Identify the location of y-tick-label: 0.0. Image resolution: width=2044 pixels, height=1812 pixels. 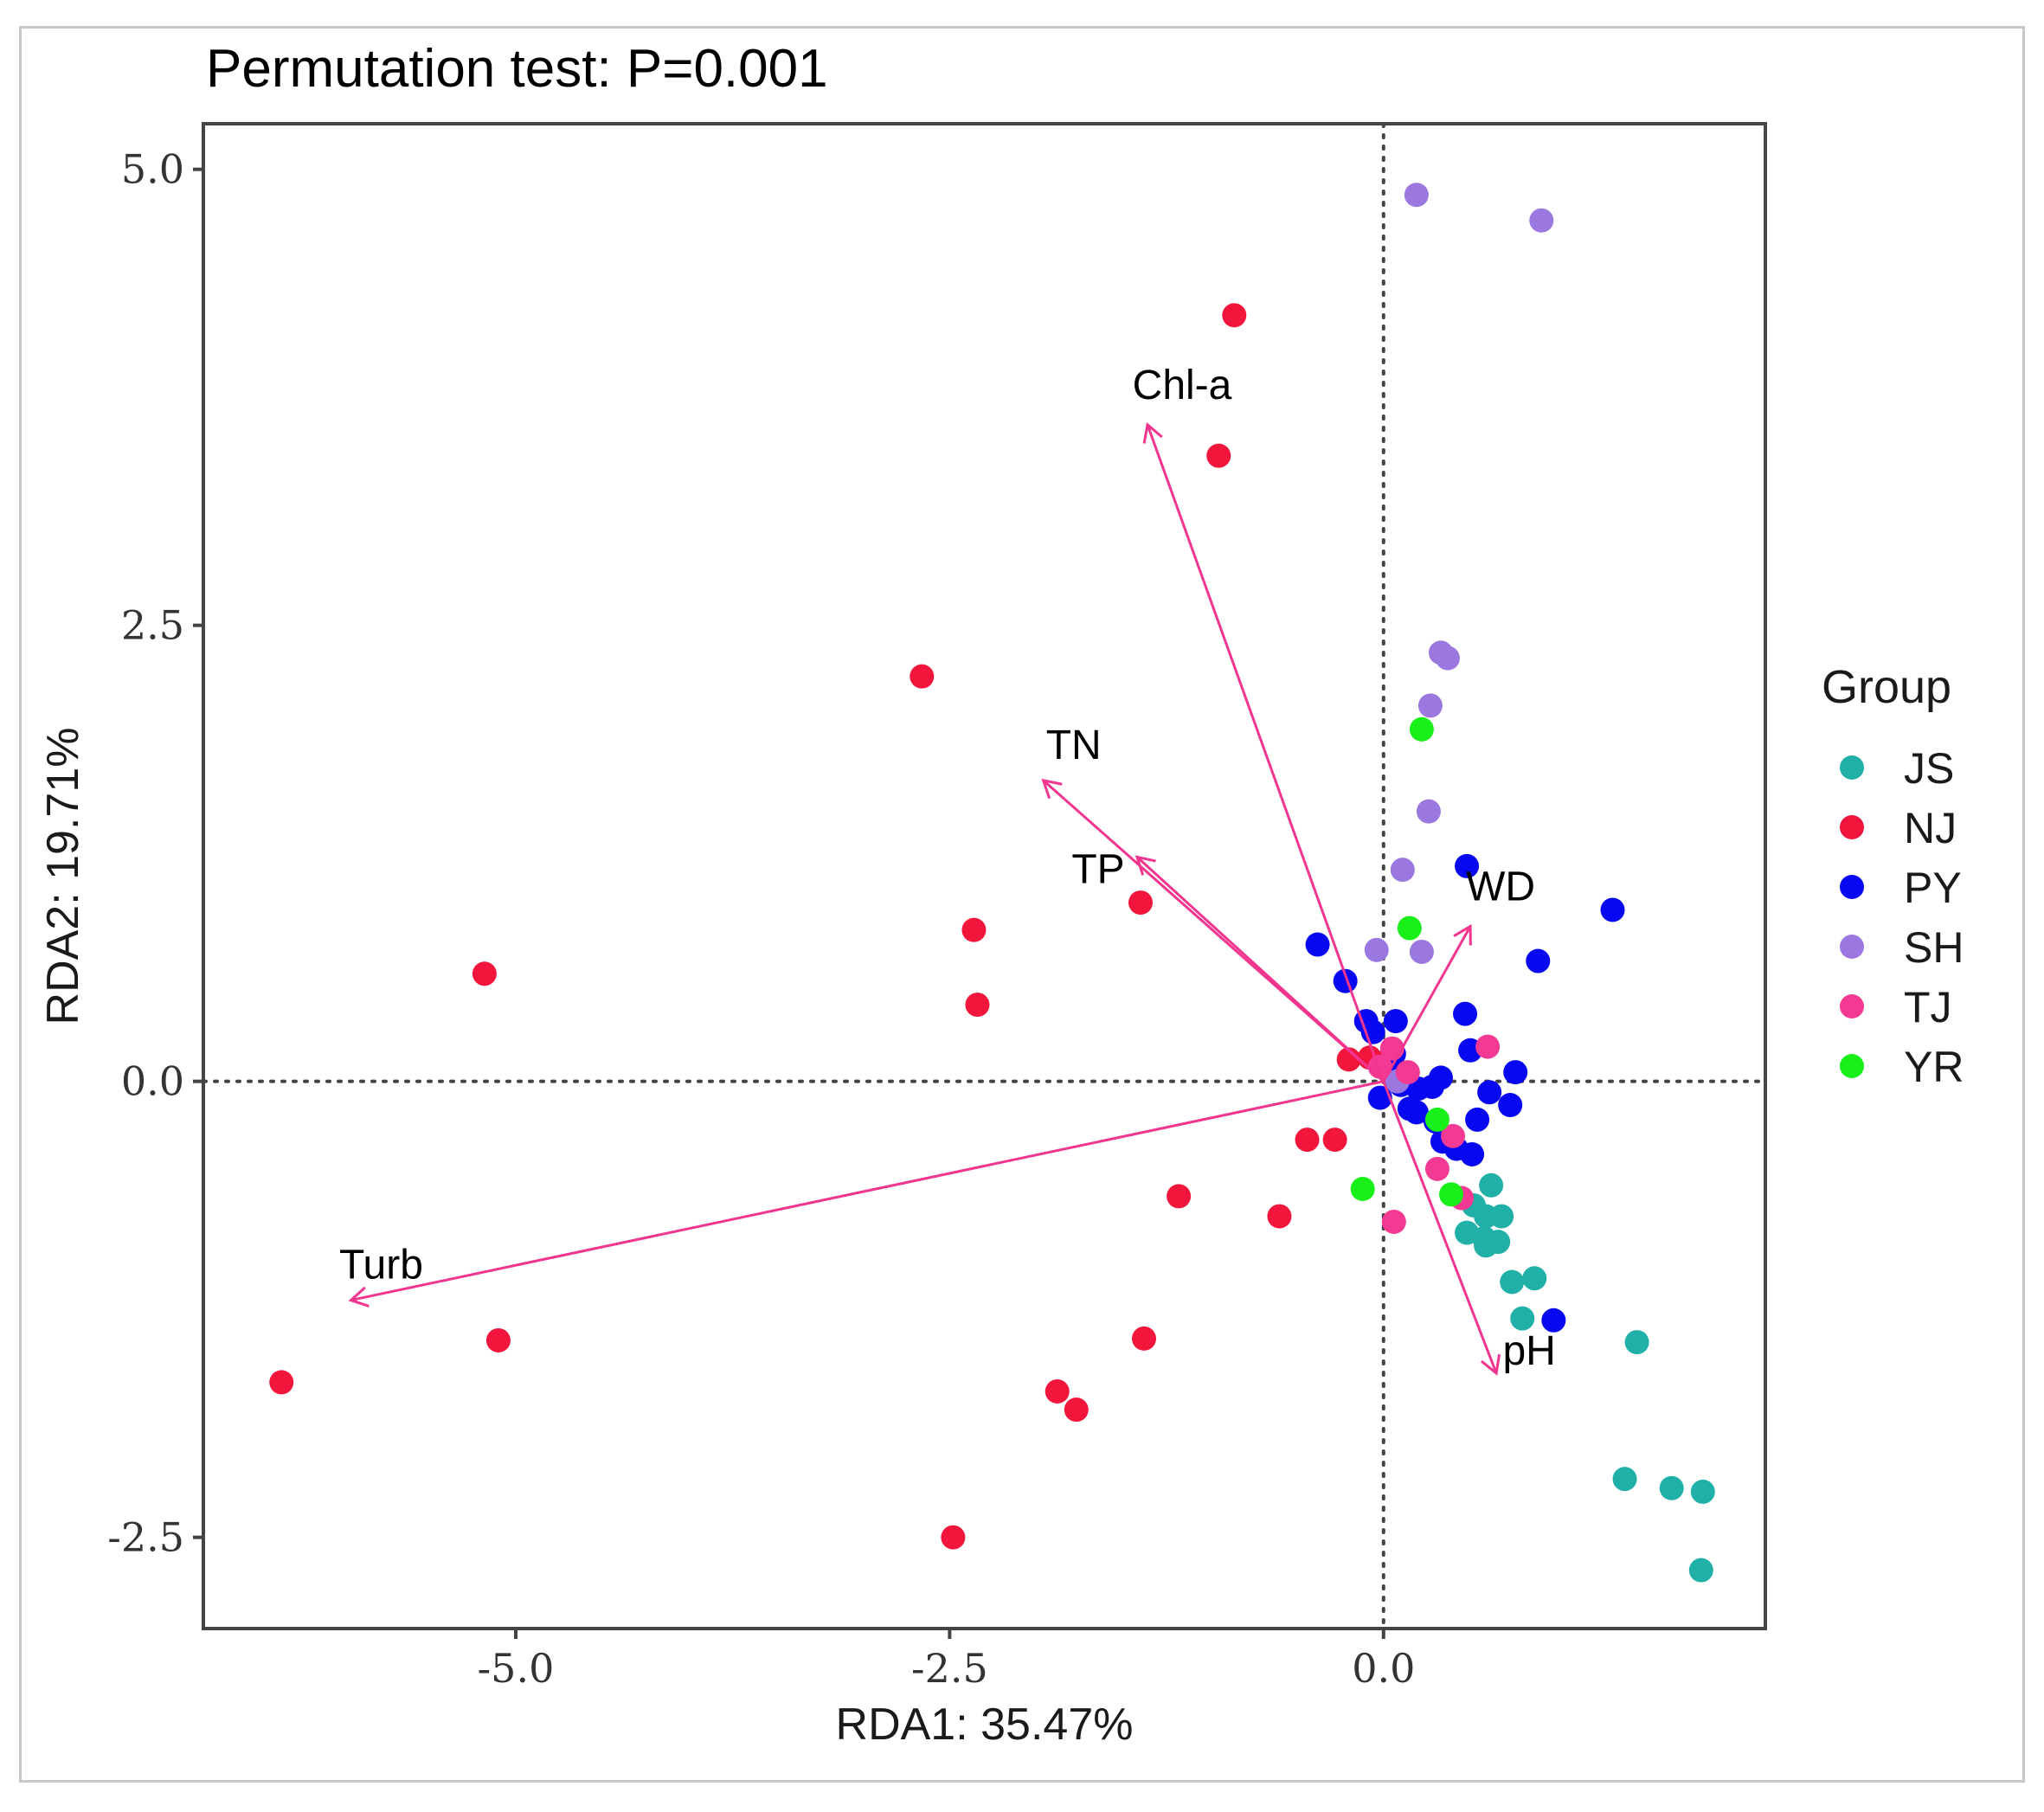
(153, 1082).